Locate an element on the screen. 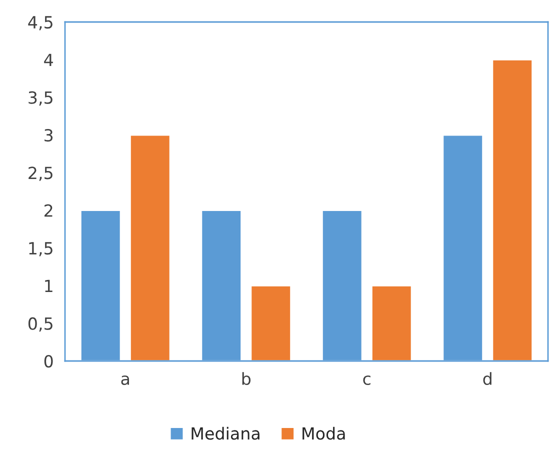 This screenshot has width=551, height=452. y-tick-label: 4 is located at coordinates (48, 60).